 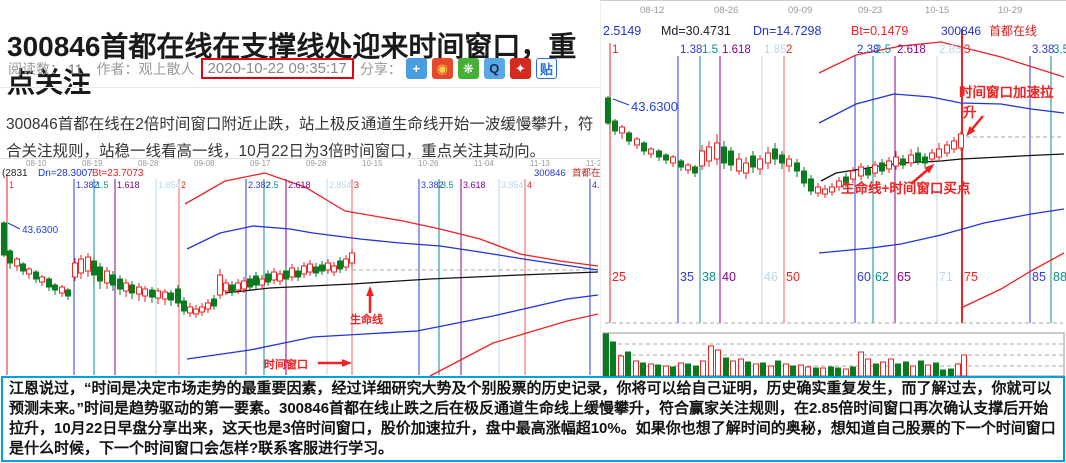 I want to click on svg-text: 3.854, so click(x=512, y=185).